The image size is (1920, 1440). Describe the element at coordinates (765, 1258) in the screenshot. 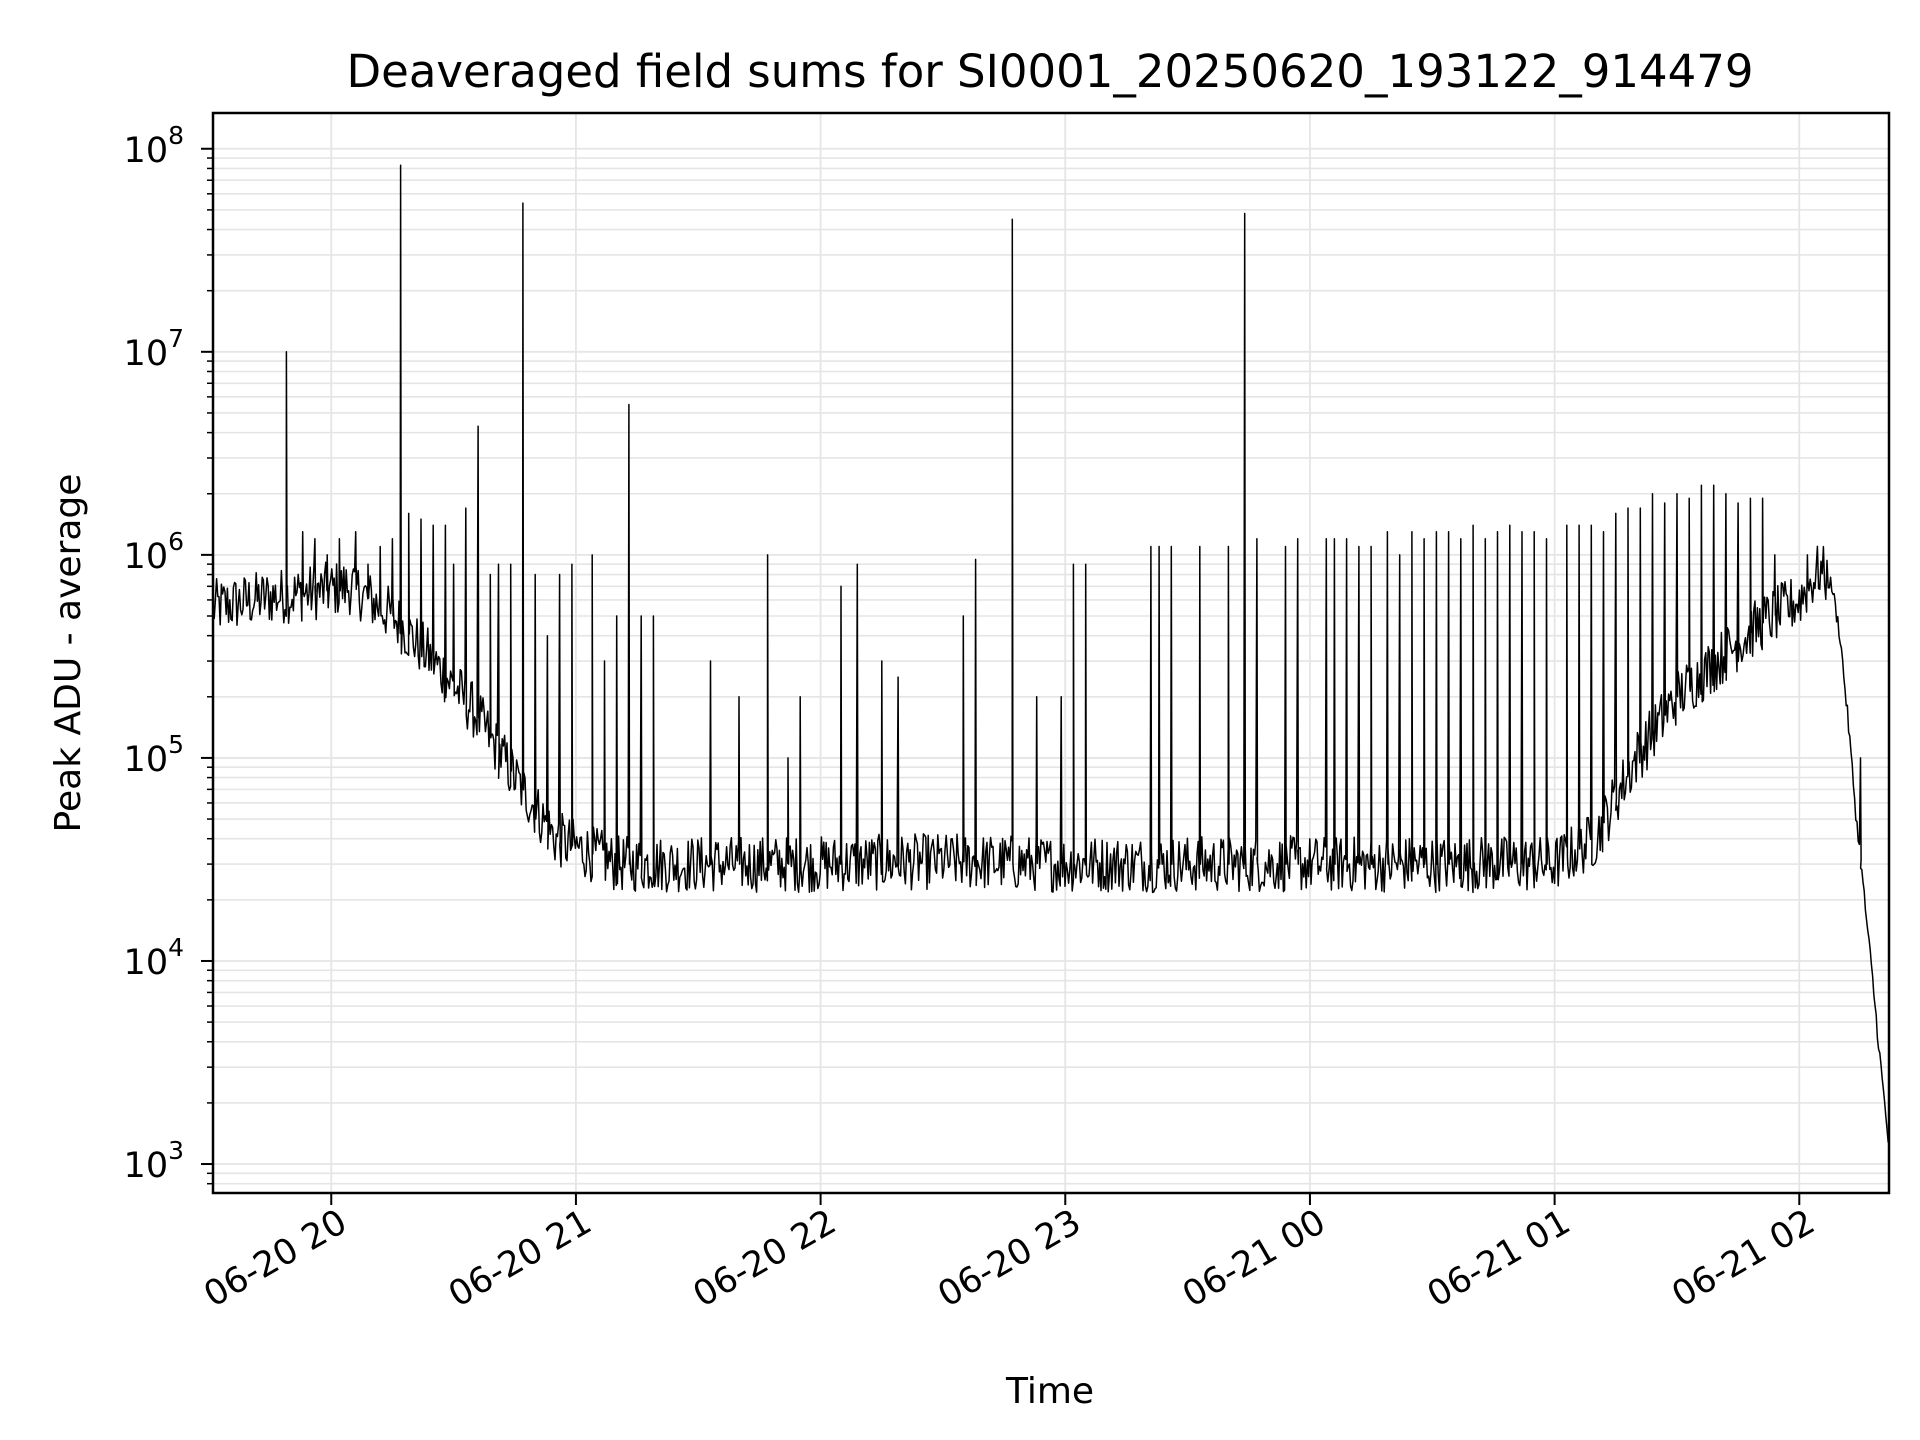

I see `x-tick-label: 06-20 22` at that location.